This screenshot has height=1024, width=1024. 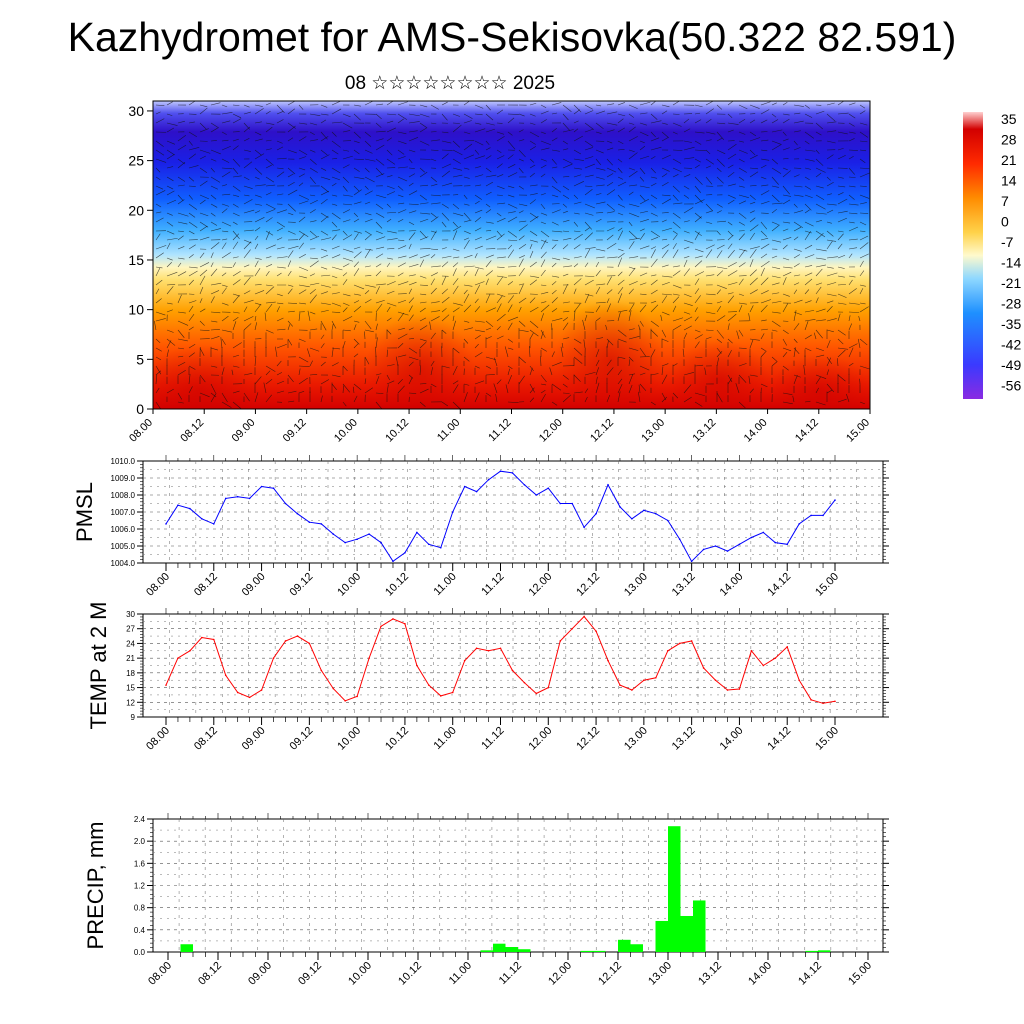 What do you see at coordinates (140, 908) in the screenshot?
I see `y-tick-label: 0.8` at bounding box center [140, 908].